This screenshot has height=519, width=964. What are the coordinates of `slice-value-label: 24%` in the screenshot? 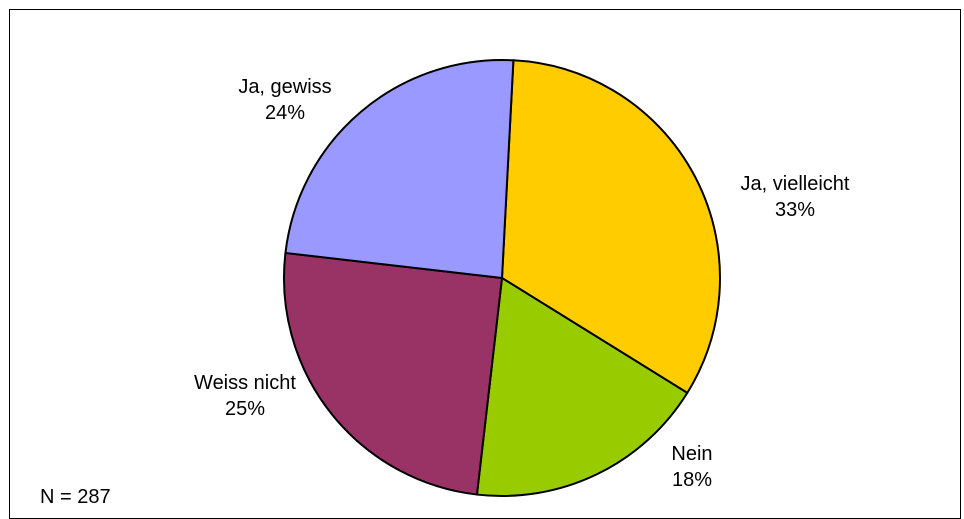 It's located at (285, 113).